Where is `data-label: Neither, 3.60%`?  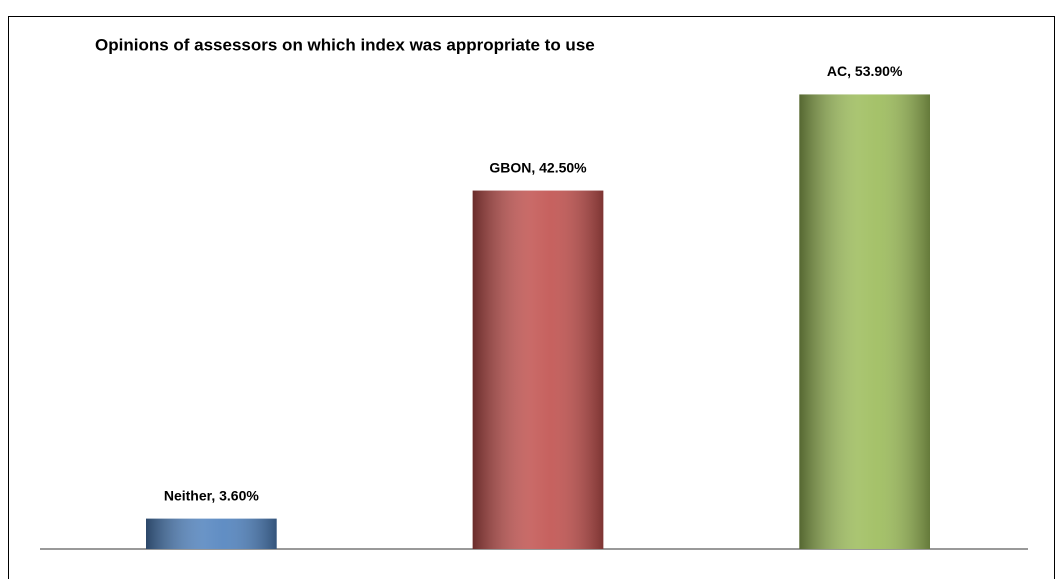 data-label: Neither, 3.60% is located at coordinates (211, 495).